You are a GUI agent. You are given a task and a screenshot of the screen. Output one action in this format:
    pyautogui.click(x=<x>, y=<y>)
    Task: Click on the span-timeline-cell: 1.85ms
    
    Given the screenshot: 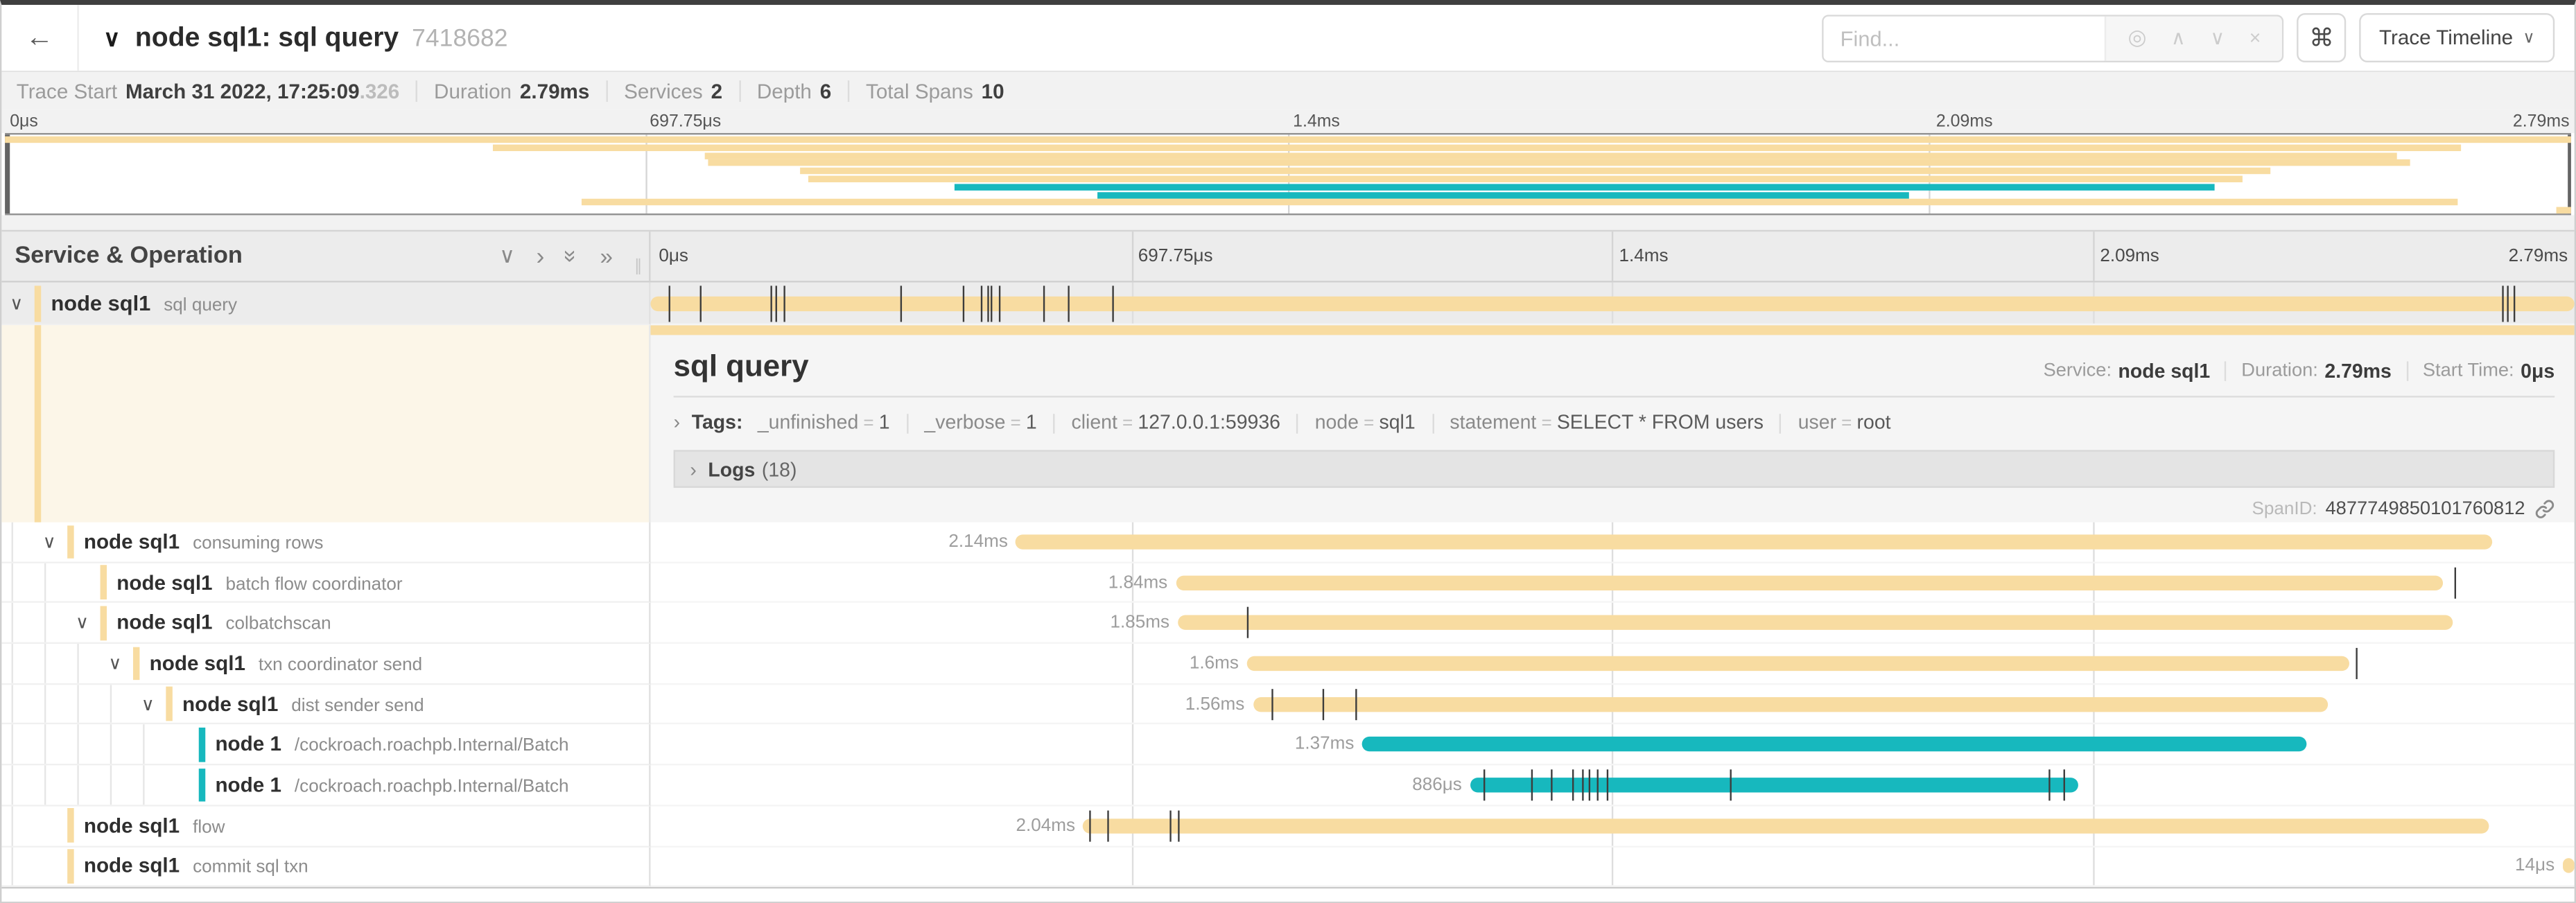 What is the action you would take?
    pyautogui.click(x=1612, y=624)
    